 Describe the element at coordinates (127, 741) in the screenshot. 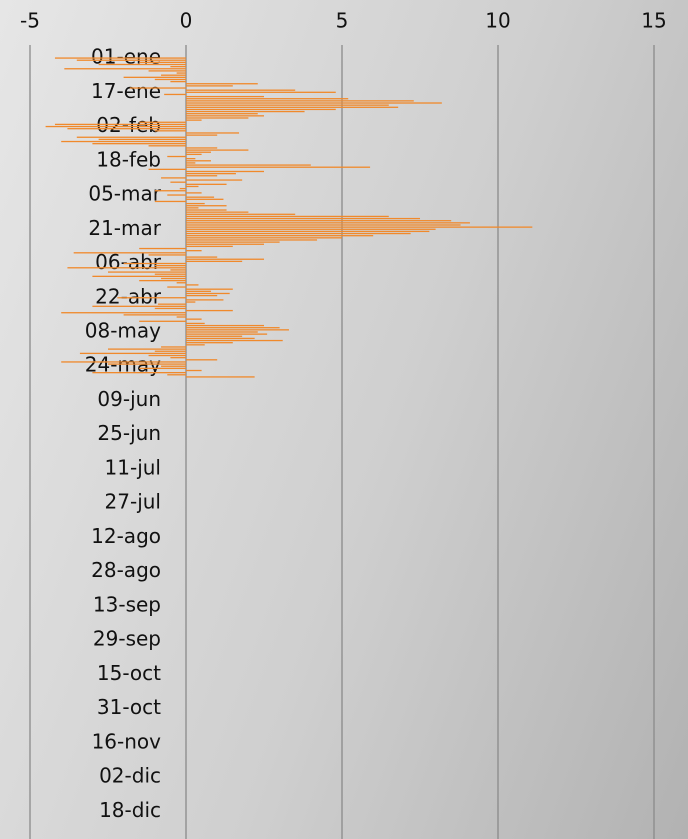

I see `y-tick-label: 16-nov` at that location.